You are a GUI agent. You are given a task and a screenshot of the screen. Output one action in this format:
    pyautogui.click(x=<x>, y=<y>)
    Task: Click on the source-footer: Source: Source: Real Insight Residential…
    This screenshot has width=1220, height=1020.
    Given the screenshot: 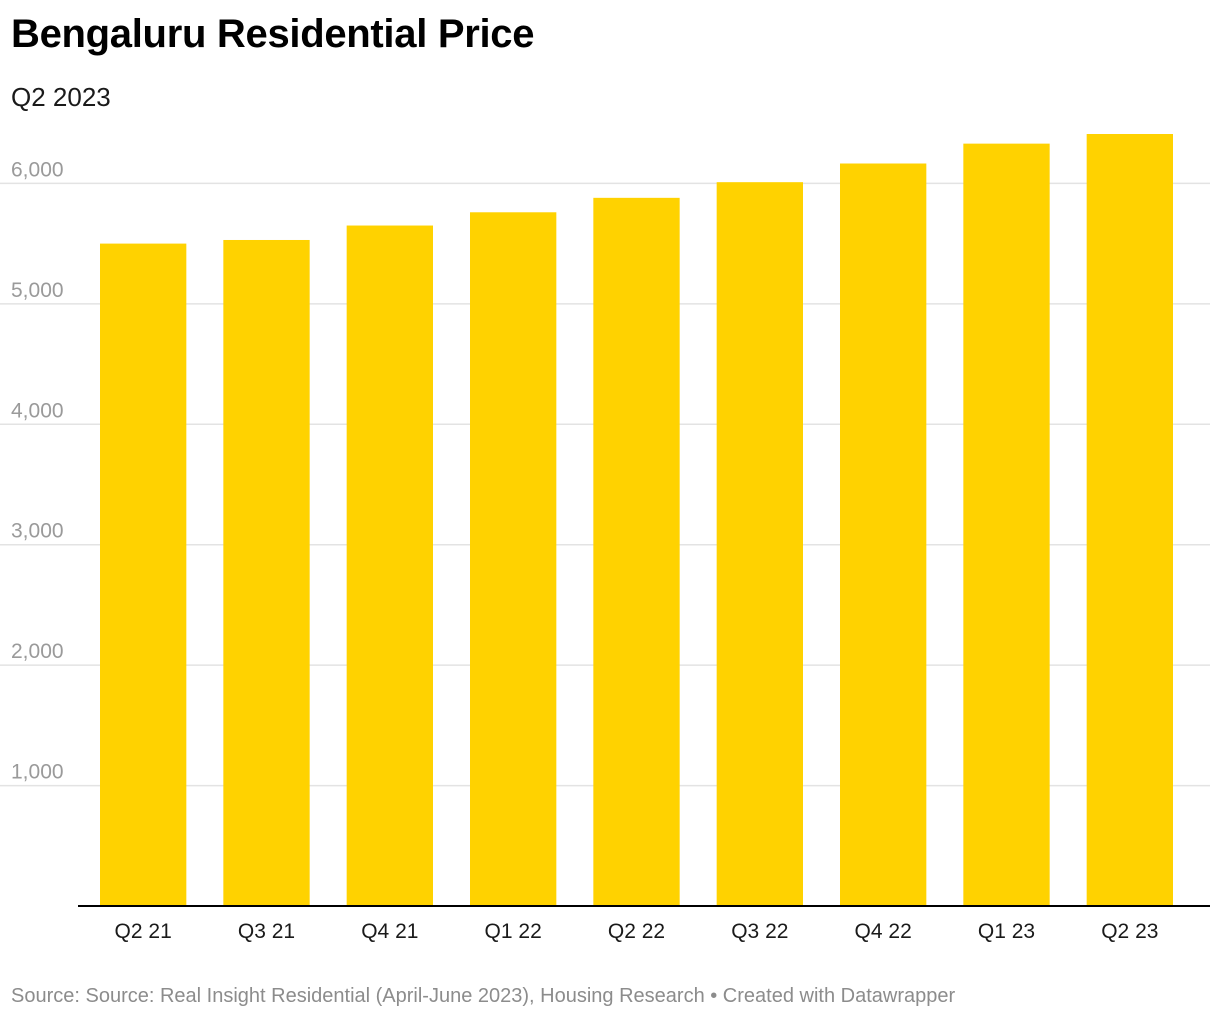 What is the action you would take?
    pyautogui.click(x=483, y=996)
    